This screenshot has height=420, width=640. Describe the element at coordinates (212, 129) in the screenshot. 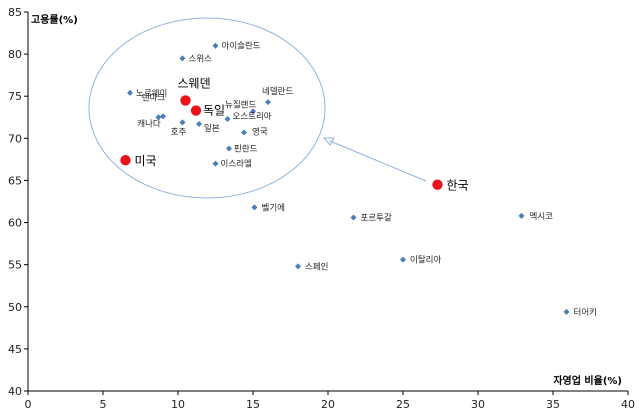

I see `data-point-label: 일본` at that location.